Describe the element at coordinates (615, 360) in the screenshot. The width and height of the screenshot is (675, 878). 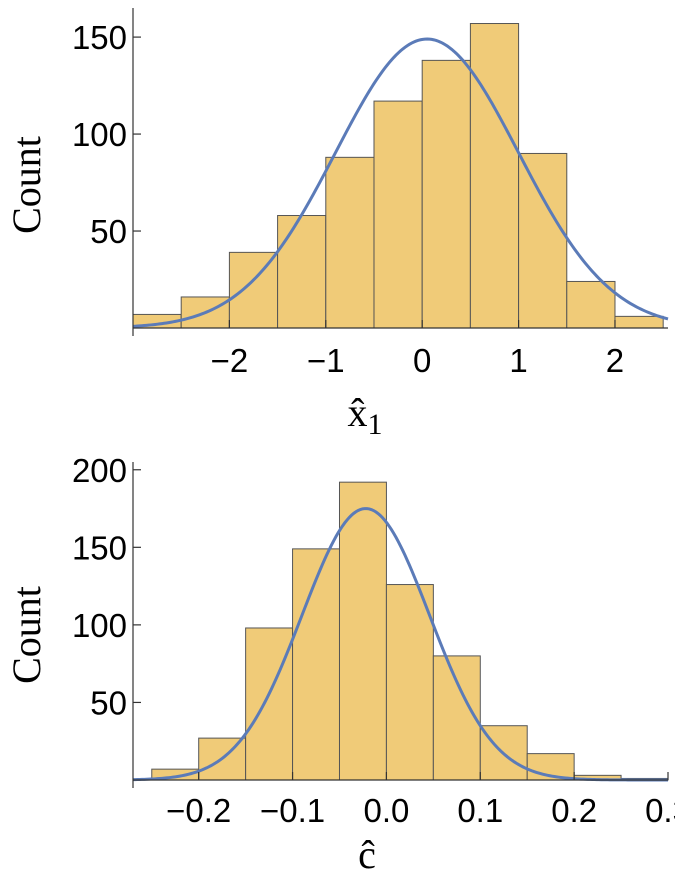
I see `histogram-x1-x-tick-label-4: 2` at that location.